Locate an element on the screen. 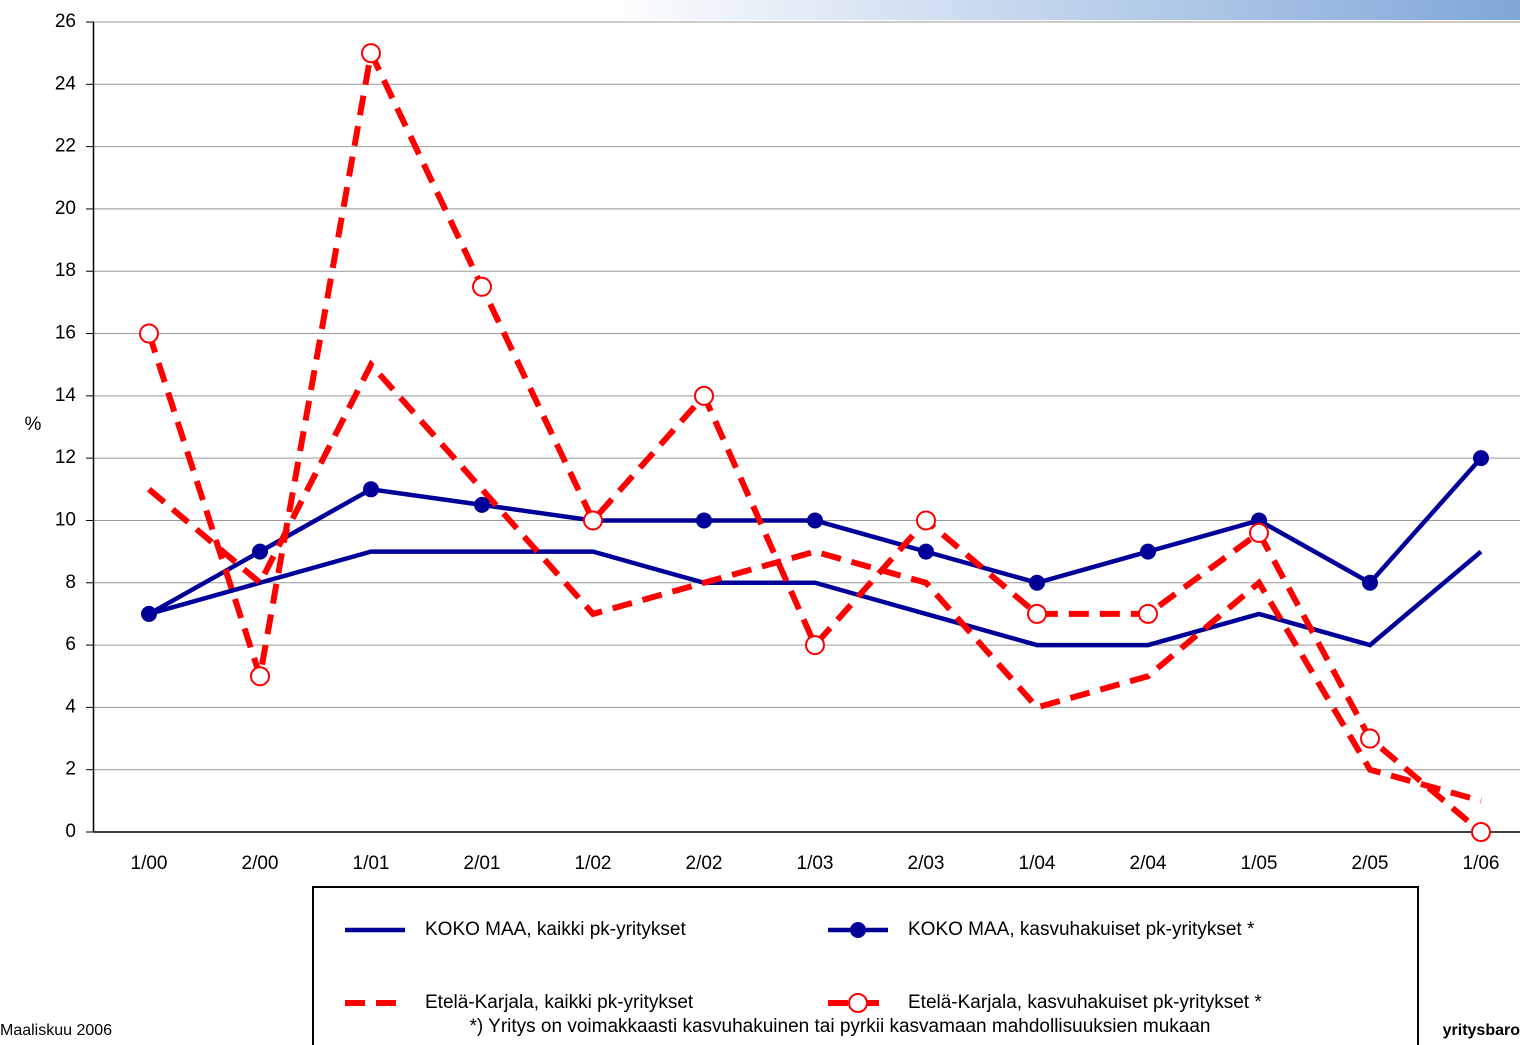 Image resolution: width=1520 pixels, height=1045 pixels. y-tick-label: 0 is located at coordinates (70, 831).